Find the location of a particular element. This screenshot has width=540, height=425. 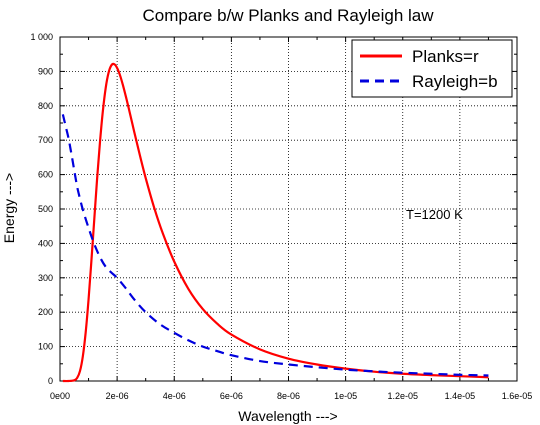

x-axis-title: Wavelength ---> is located at coordinates (287, 416).